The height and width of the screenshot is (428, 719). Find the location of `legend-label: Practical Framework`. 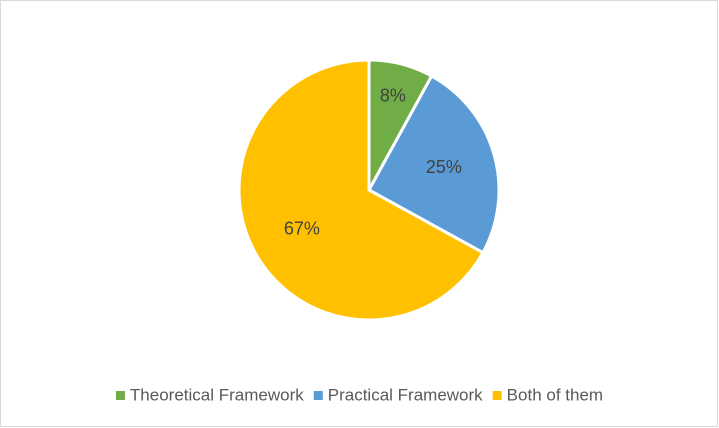

legend-label: Practical Framework is located at coordinates (405, 394).